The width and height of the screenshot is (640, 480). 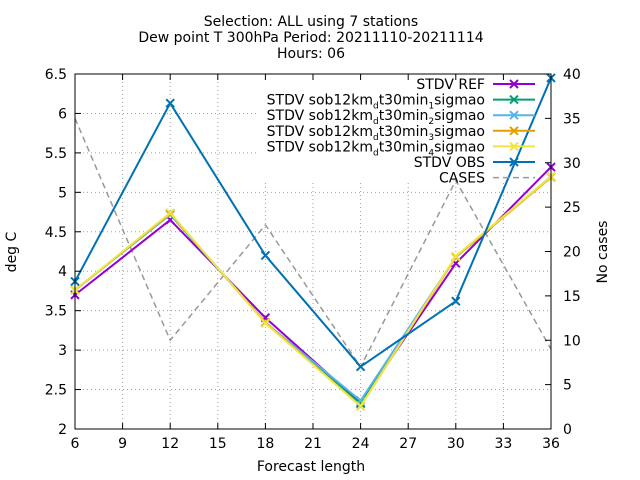 I want to click on x-tick-label: 18, so click(x=265, y=444).